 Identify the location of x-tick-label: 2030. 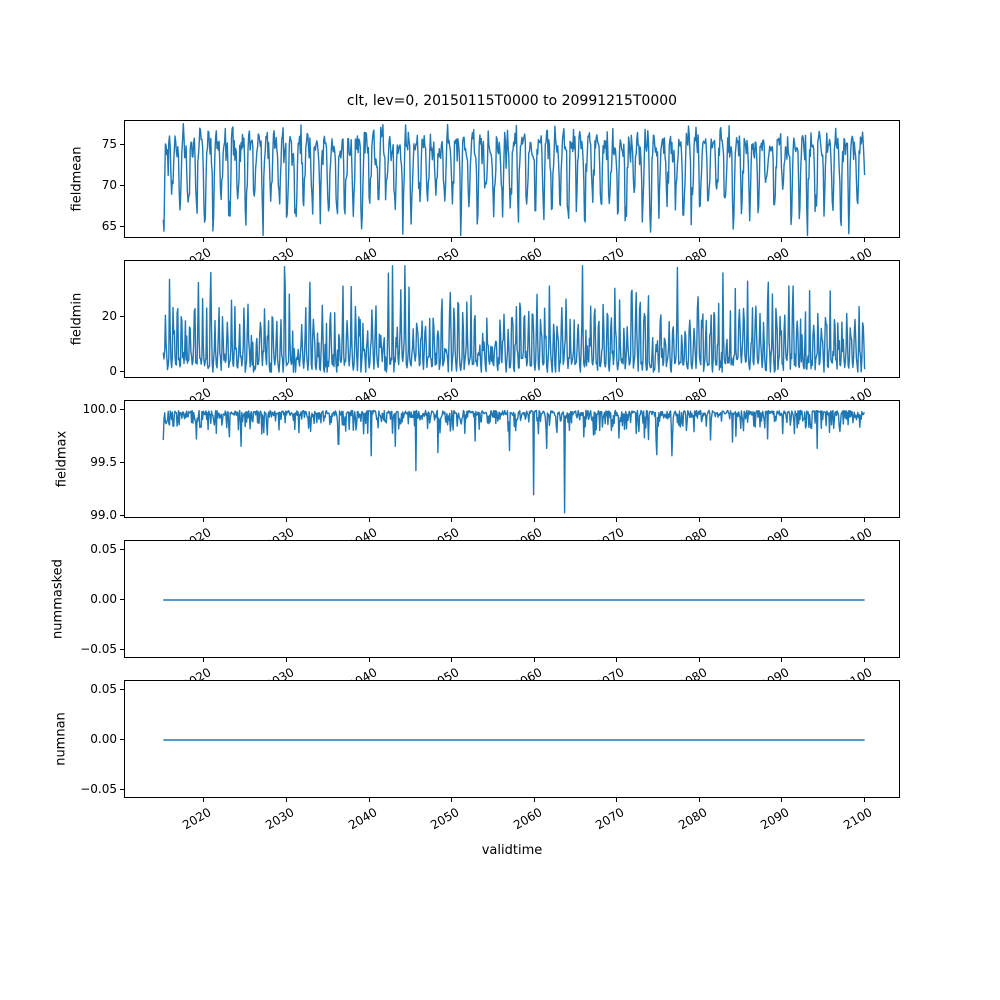
(279, 819).